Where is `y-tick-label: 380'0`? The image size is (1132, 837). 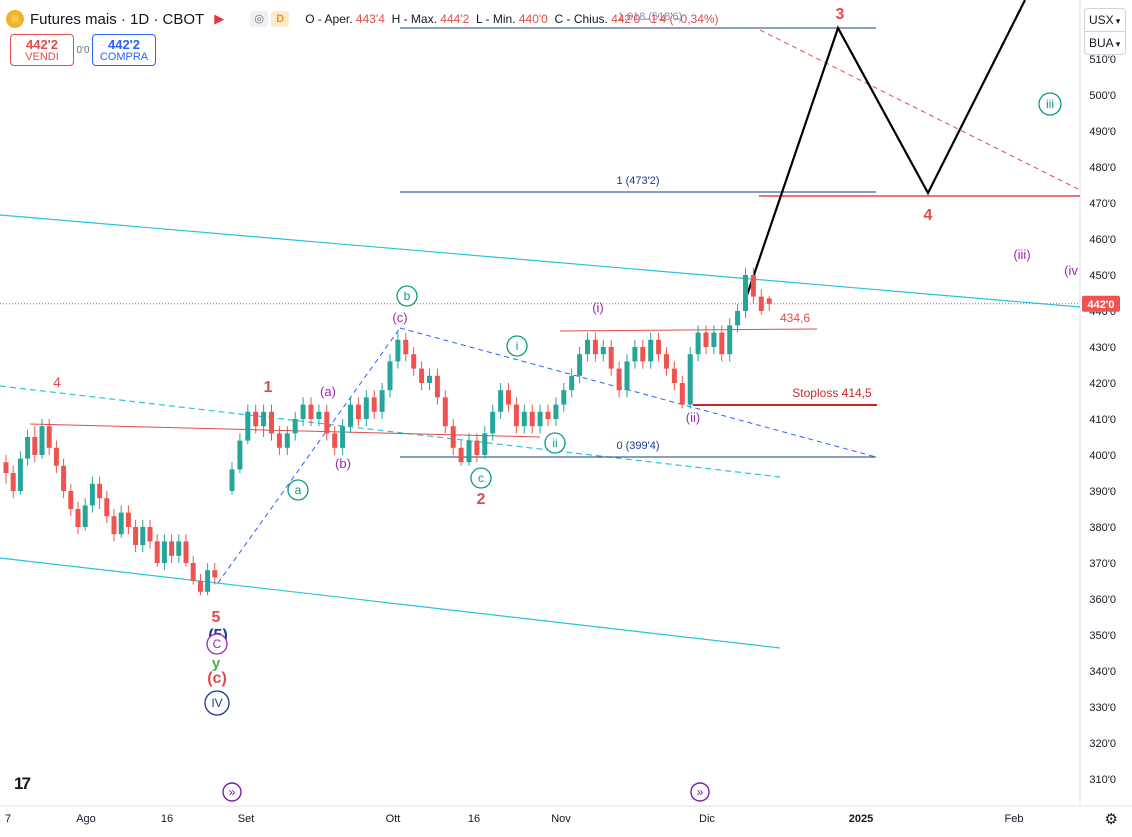
y-tick-label: 380'0 is located at coordinates (1102, 528).